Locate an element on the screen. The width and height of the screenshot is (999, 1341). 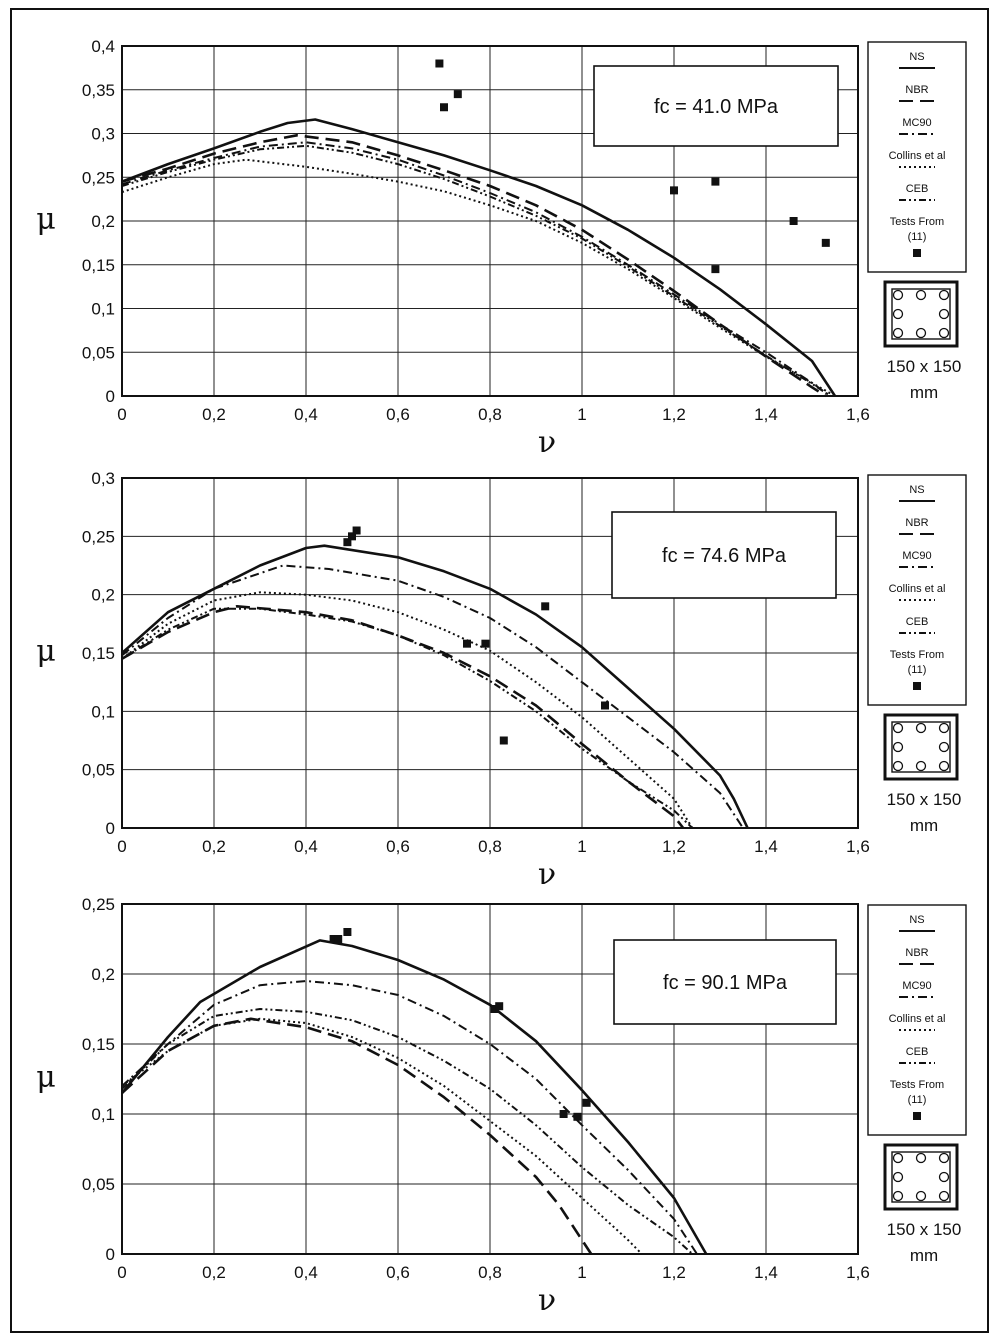
series-line-nbr is located at coordinates (474, 266).